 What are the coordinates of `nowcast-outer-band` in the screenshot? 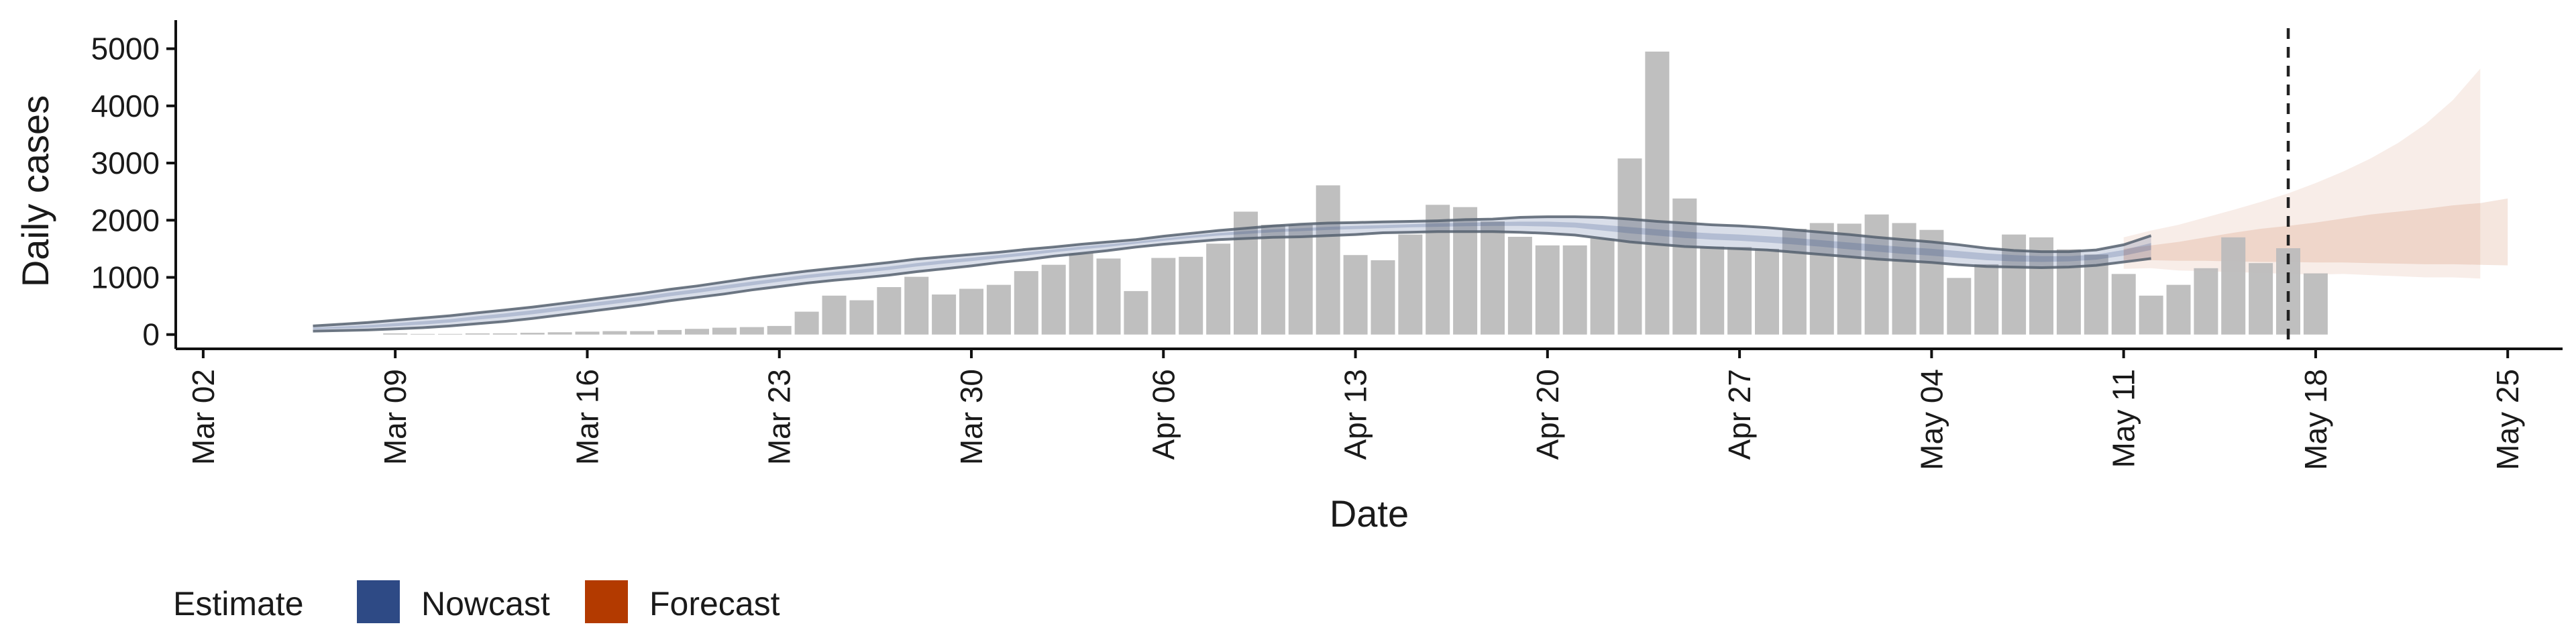 It's located at (1232, 274).